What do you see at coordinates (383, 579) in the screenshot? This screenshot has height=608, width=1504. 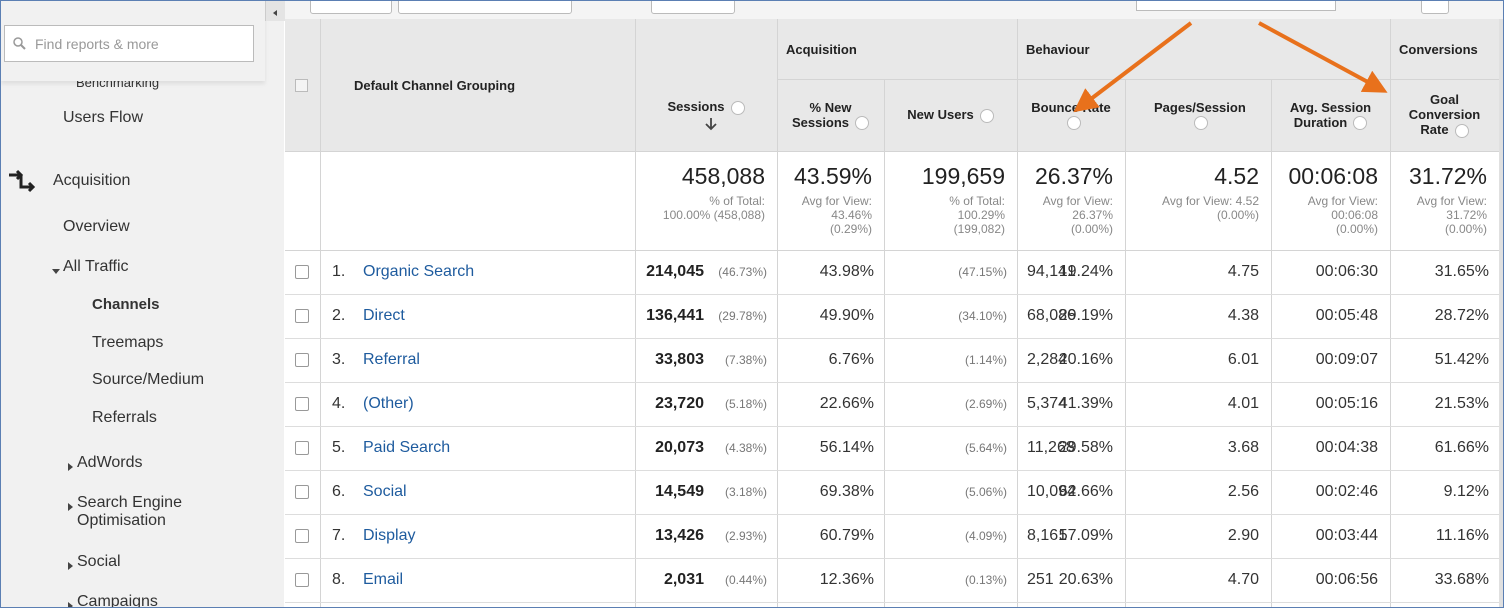 I see `channel-link: Email` at bounding box center [383, 579].